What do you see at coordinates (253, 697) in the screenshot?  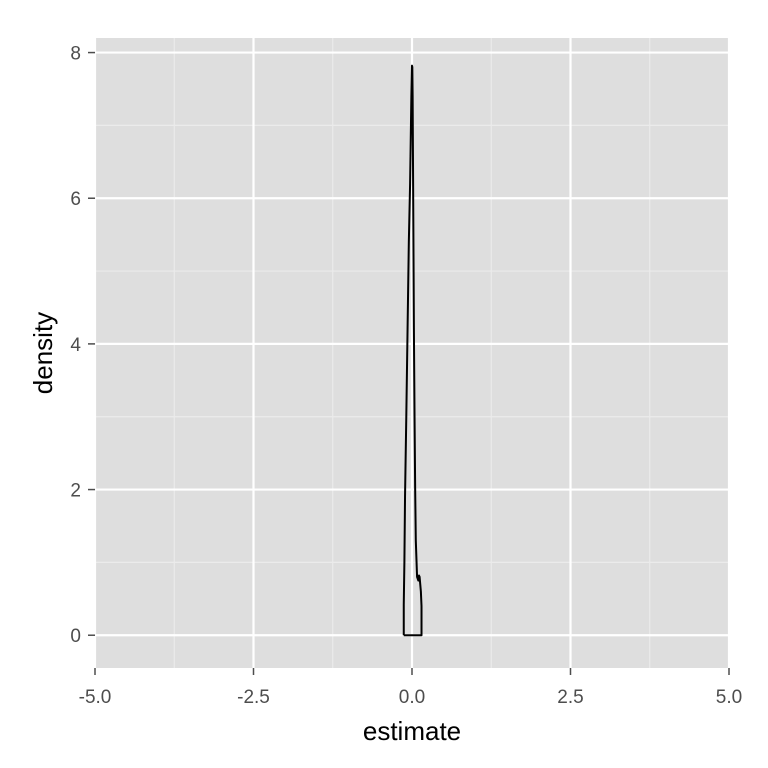 I see `x-tick-label: -2.5` at bounding box center [253, 697].